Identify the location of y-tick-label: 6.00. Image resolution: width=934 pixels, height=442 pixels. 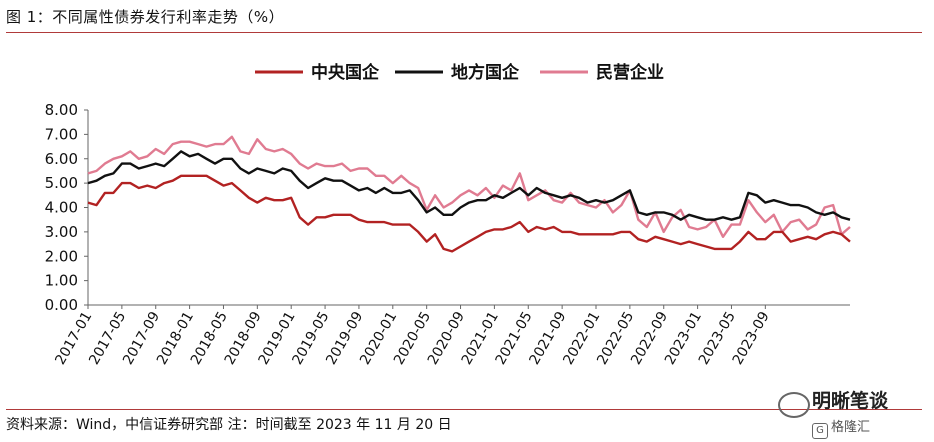
(61, 159).